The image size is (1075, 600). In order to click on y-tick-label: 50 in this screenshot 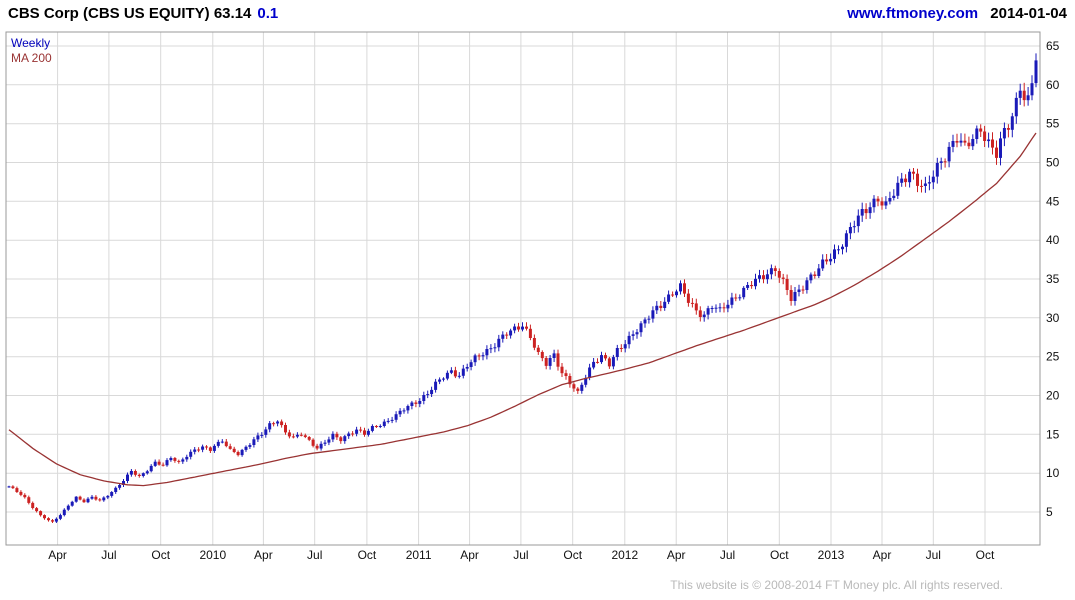, I will do `click(1053, 163)`.